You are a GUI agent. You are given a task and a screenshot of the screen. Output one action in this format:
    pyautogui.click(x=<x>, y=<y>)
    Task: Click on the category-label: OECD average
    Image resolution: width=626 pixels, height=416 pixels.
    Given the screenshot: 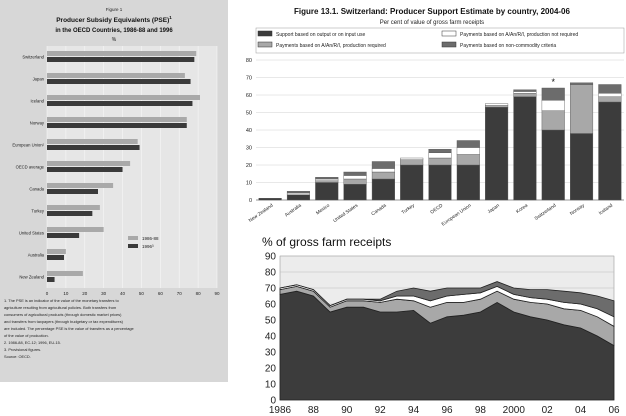 What is the action you would take?
    pyautogui.click(x=30, y=167)
    